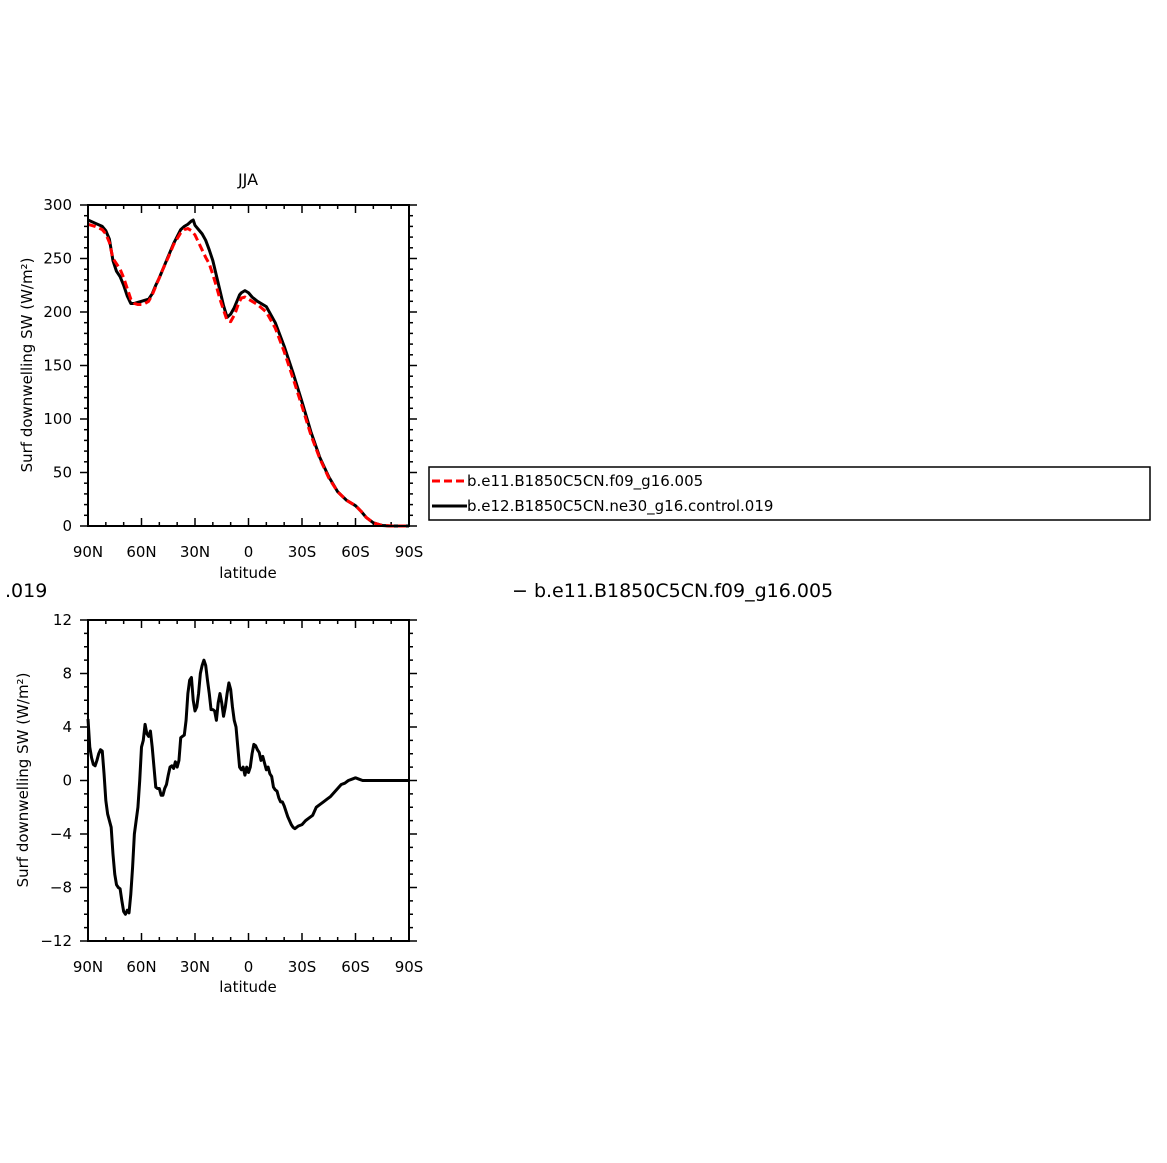 The image size is (1167, 1163). I want to click on diff-caption-right: − b.e11.B1850C5CN.f09_g16.005, so click(672, 591).